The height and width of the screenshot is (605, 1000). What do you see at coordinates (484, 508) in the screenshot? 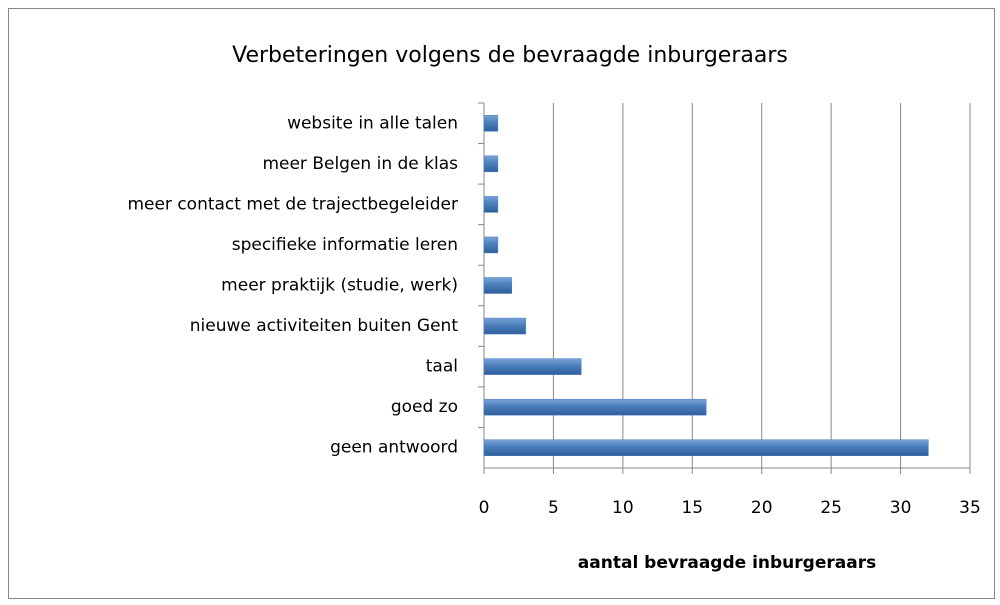
I see `x-tick-label: 0` at bounding box center [484, 508].